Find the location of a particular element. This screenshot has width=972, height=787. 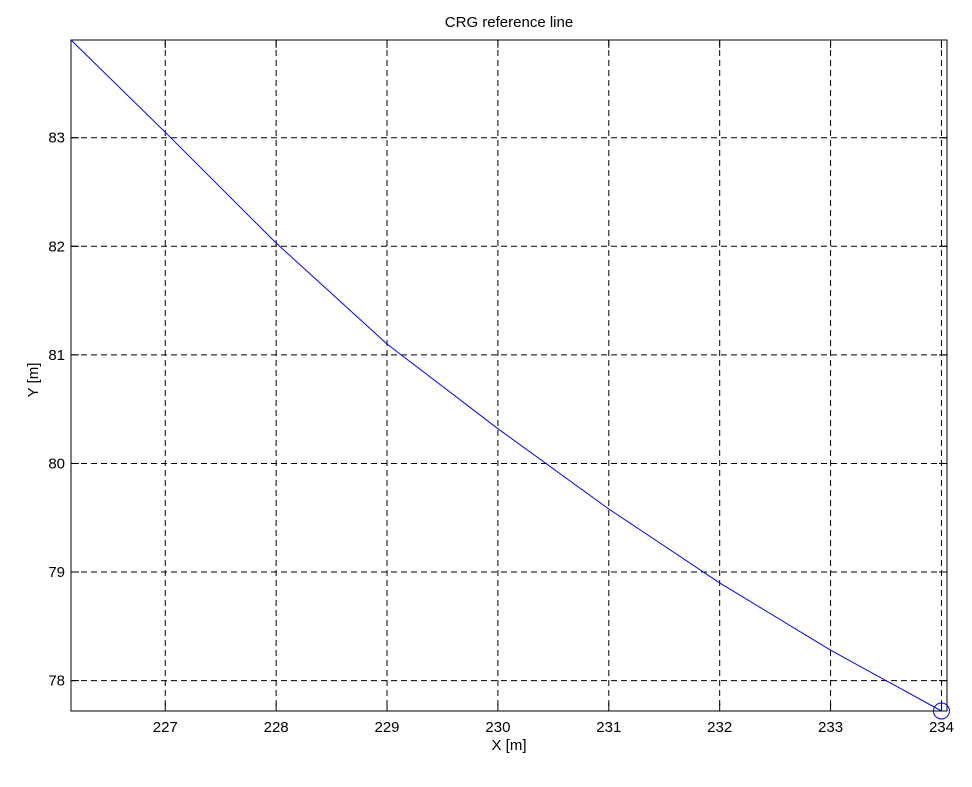

y-tick-label: 78 is located at coordinates (56, 681).